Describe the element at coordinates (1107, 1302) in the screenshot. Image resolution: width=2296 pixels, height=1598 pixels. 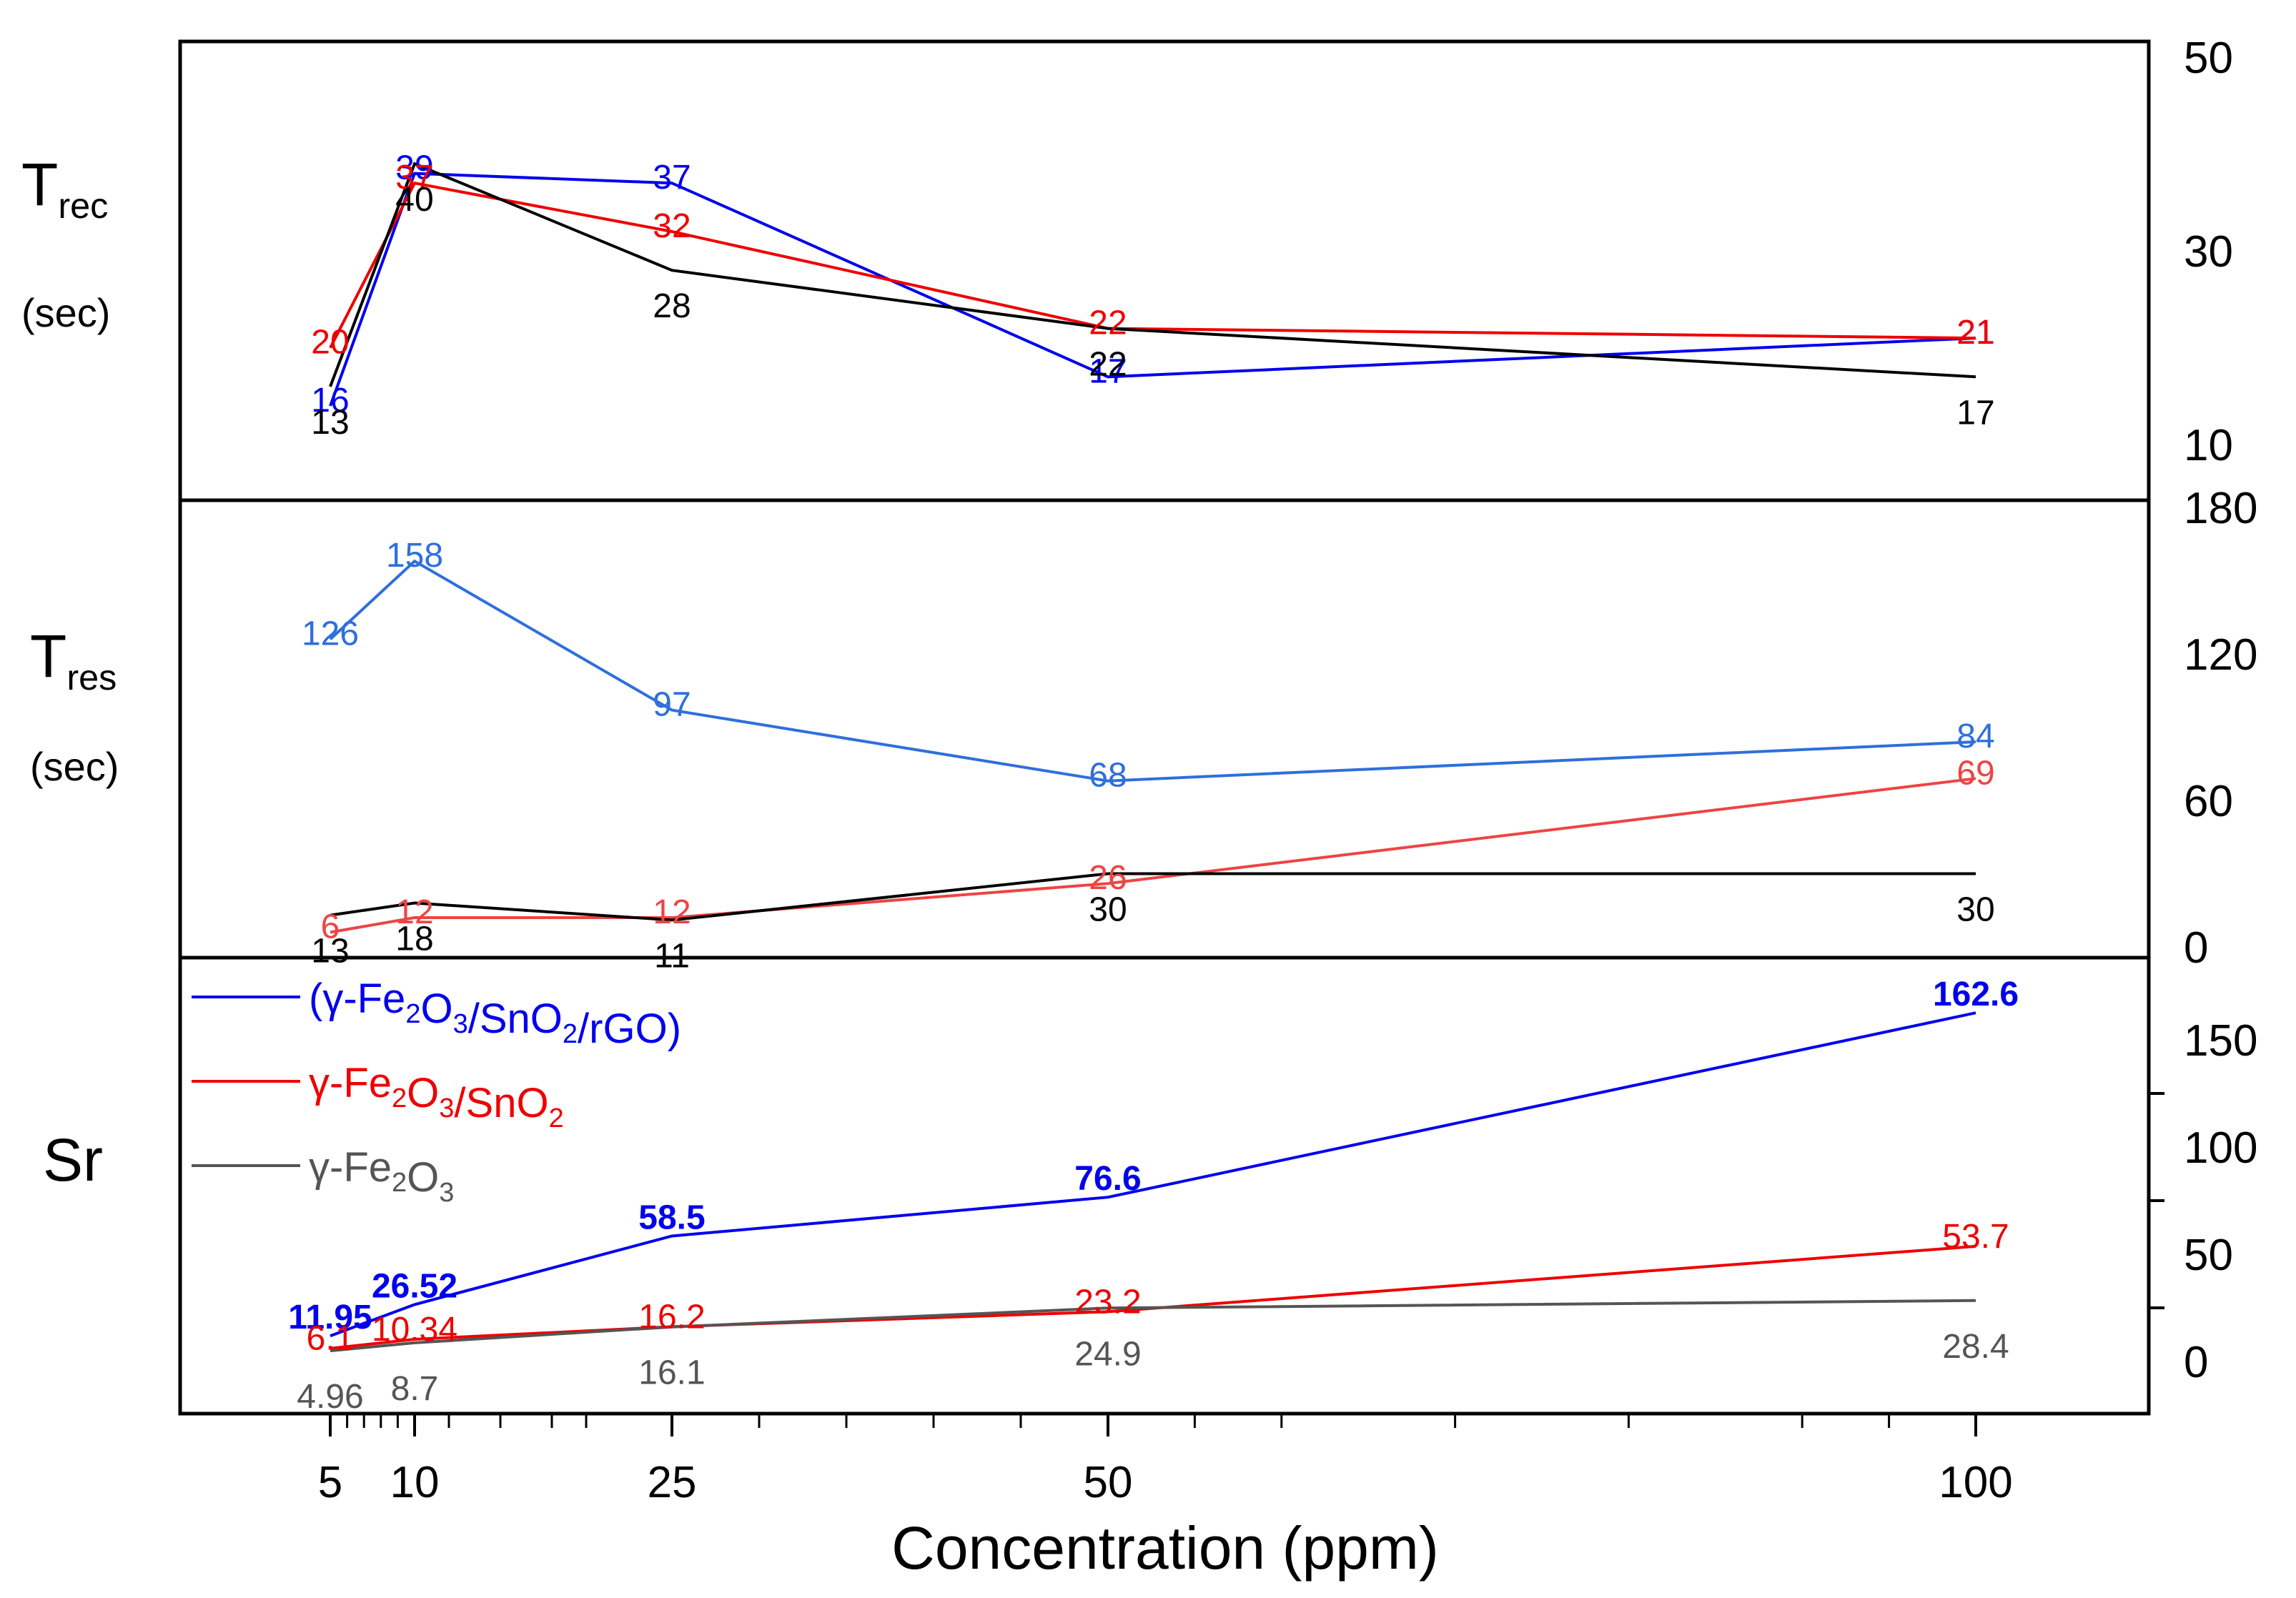
I see `data-label: 23.2` at that location.